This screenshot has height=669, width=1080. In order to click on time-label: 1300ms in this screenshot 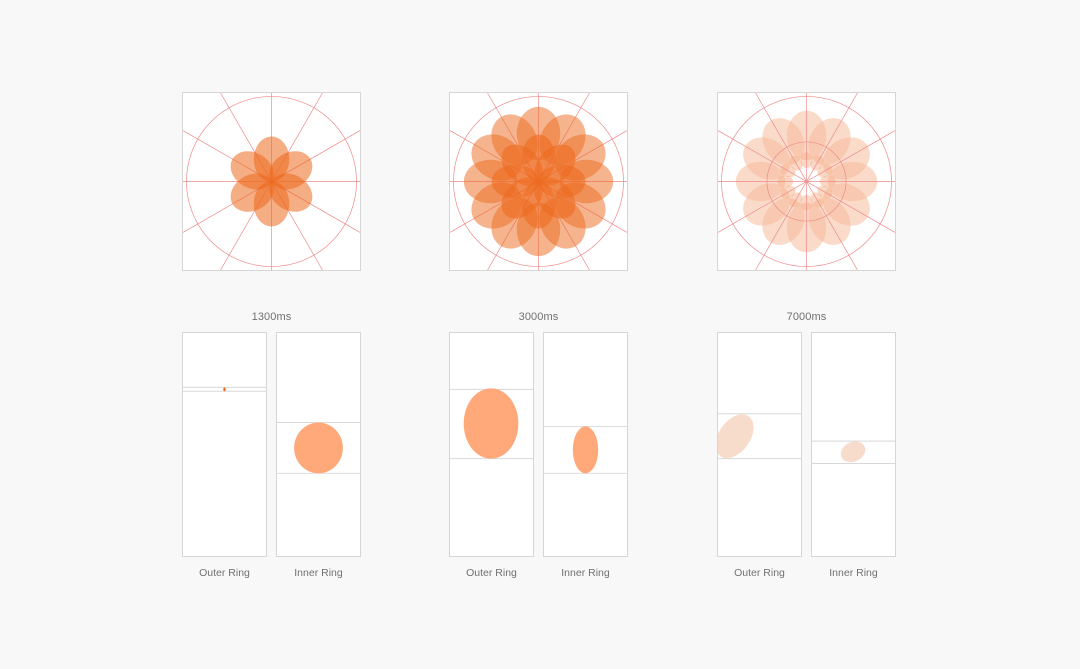, I will do `click(271, 317)`.